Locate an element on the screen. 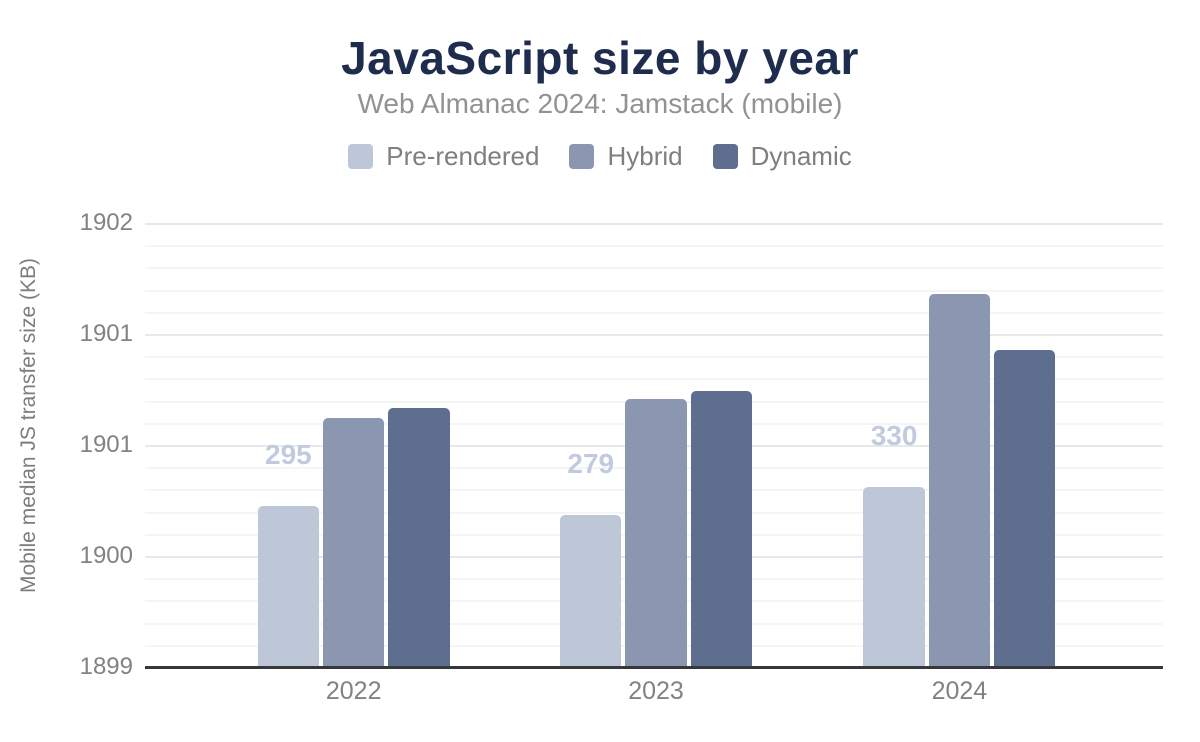  legend-item-pre-rendered: Pre-rendered is located at coordinates (443, 156).